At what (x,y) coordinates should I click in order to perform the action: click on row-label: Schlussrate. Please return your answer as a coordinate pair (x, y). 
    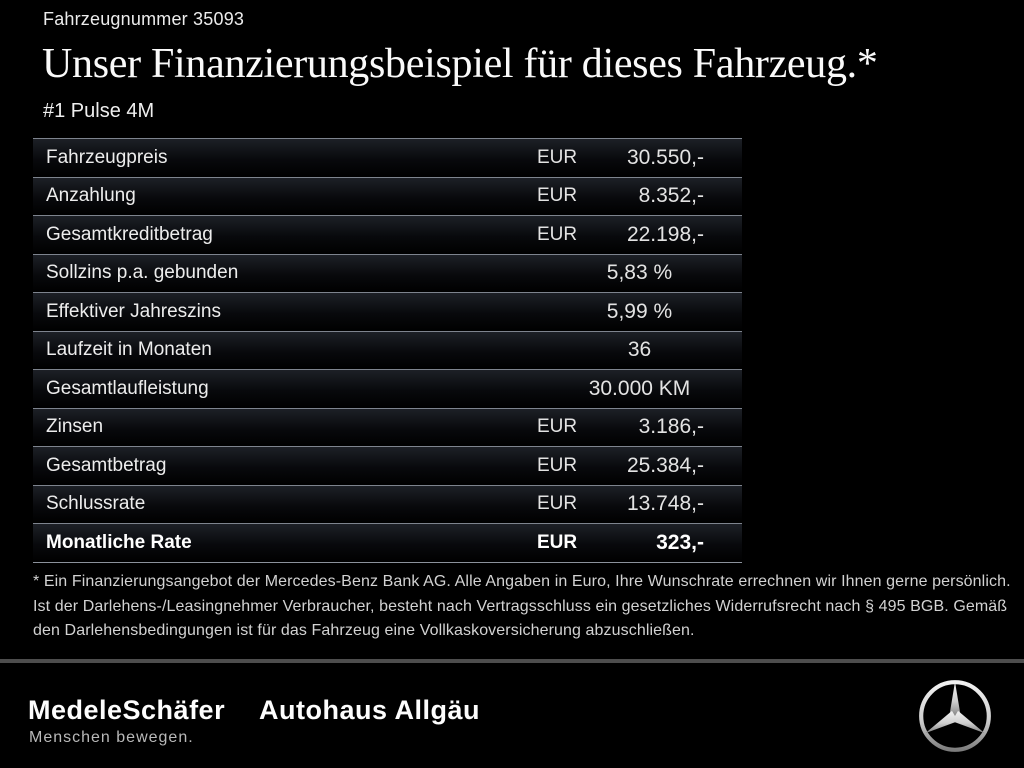
    Looking at the image, I should click on (96, 504).